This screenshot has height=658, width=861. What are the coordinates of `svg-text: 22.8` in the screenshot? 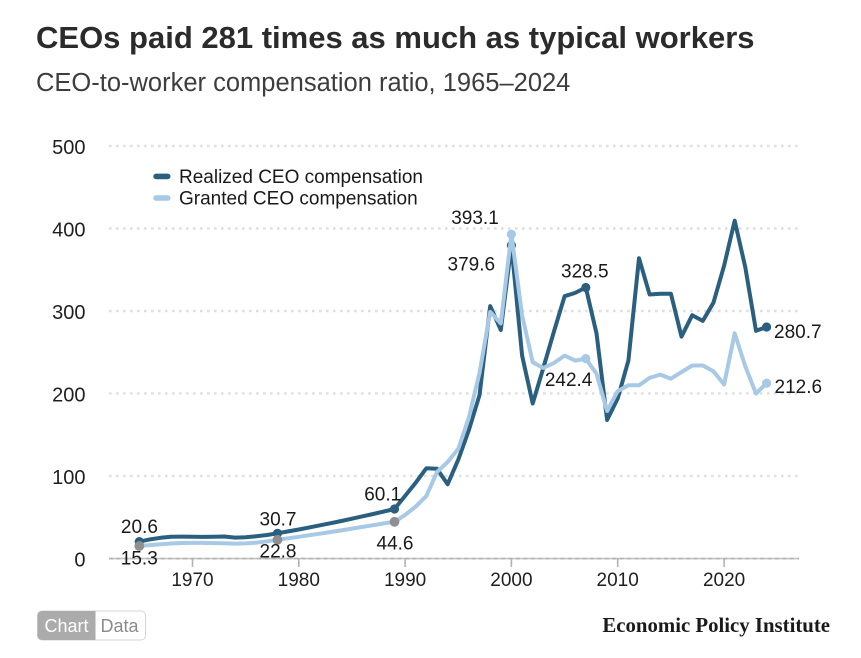 It's located at (278, 552).